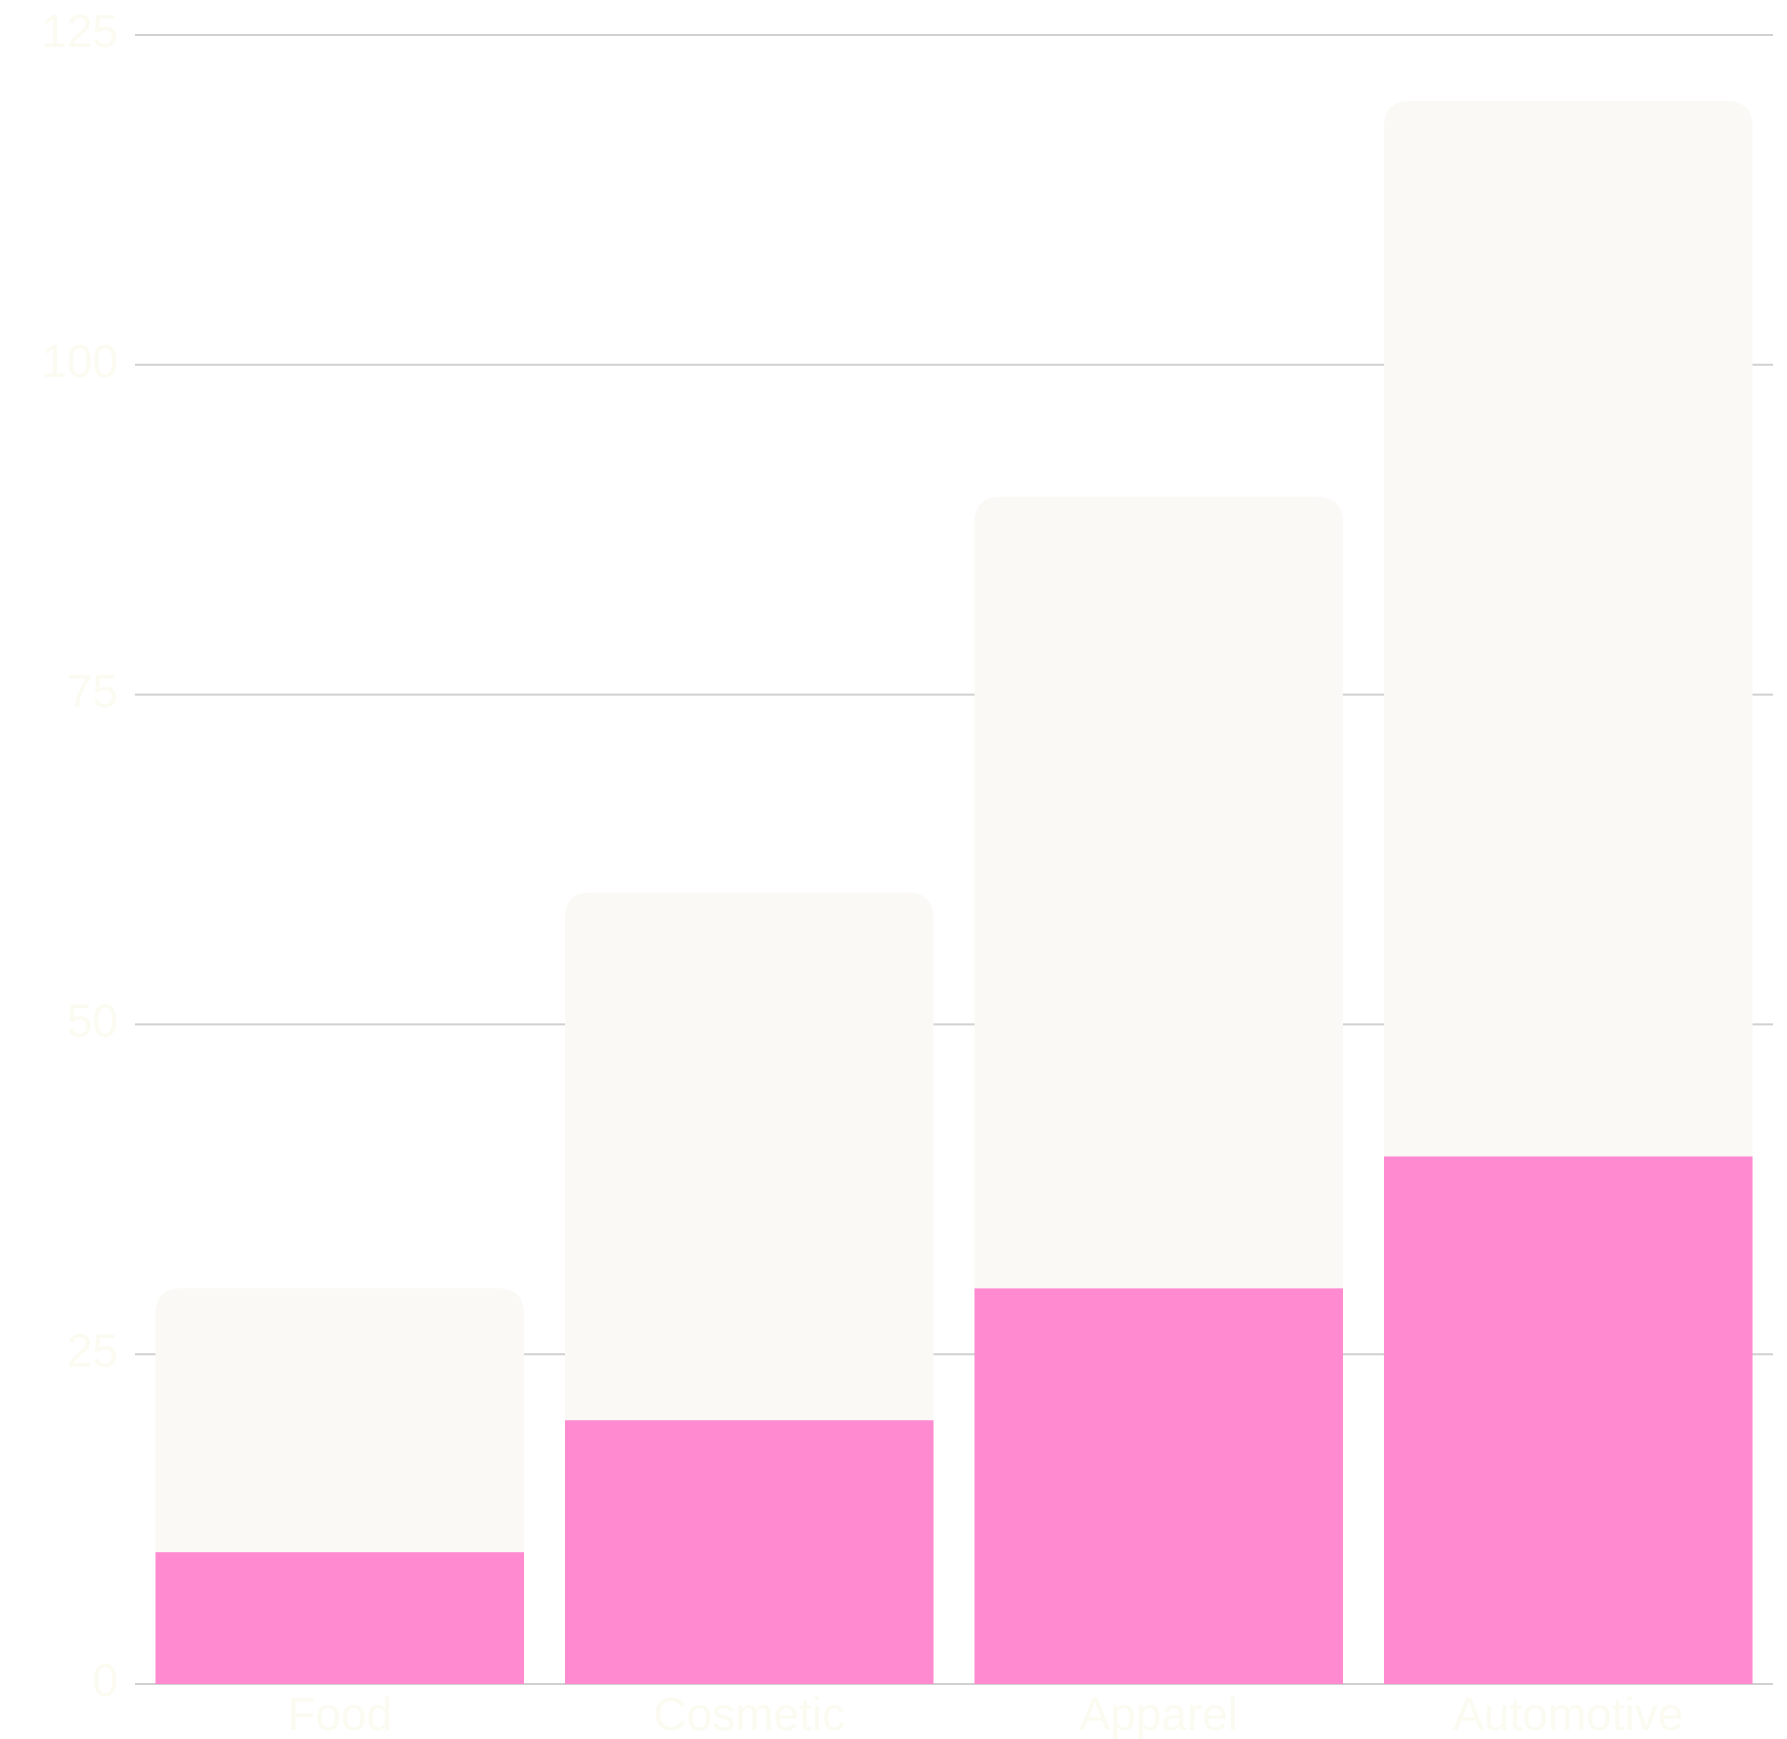 Image resolution: width=1787 pixels, height=1739 pixels. I want to click on x-tick-label: Apparel, so click(1158, 1713).